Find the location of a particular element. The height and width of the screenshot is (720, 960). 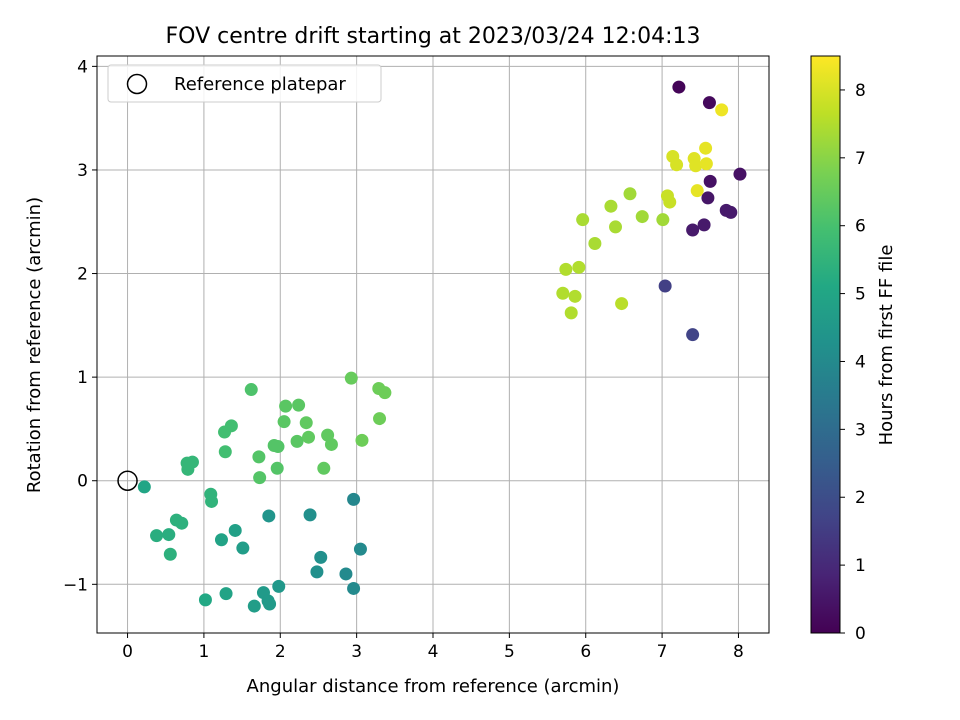

y-tick-label: 1 is located at coordinates (82, 378).